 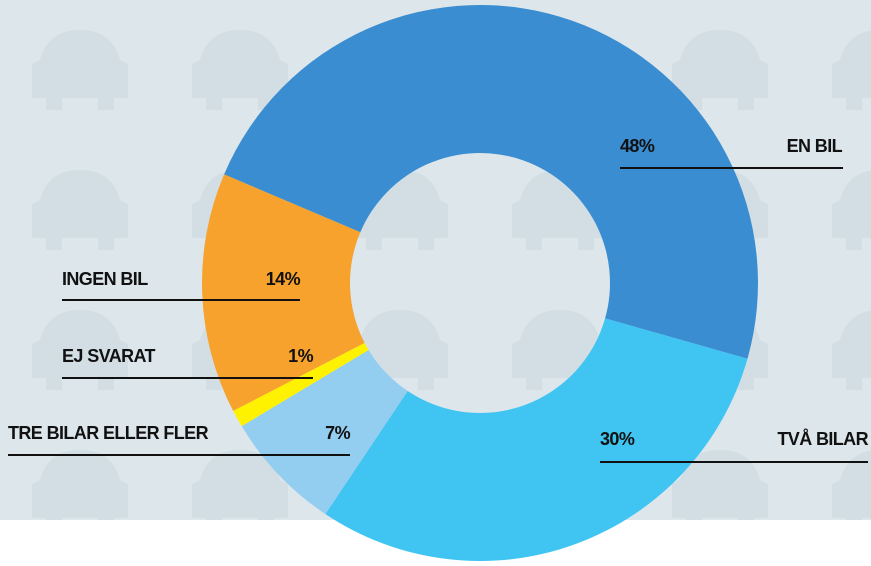 What do you see at coordinates (822, 439) in the screenshot?
I see `category-label: TVÅ BILAR` at bounding box center [822, 439].